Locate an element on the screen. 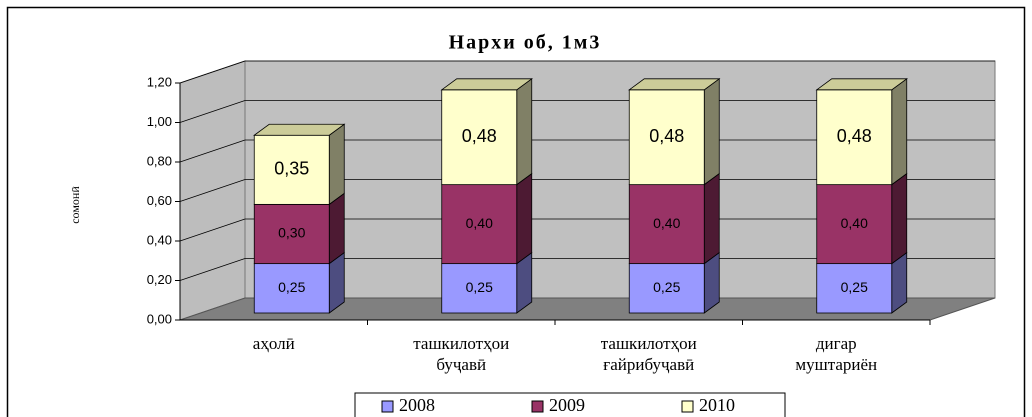  legend-label: 2009 is located at coordinates (567, 405).